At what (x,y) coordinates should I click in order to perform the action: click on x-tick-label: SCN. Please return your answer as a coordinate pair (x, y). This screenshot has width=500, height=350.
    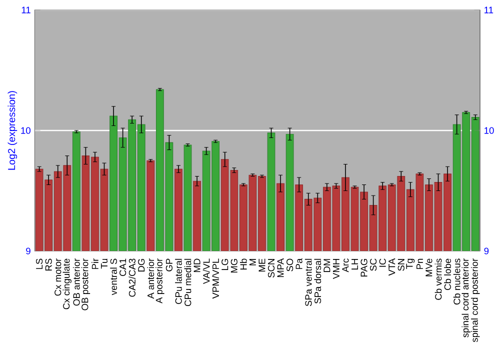
    Looking at the image, I should click on (271, 268).